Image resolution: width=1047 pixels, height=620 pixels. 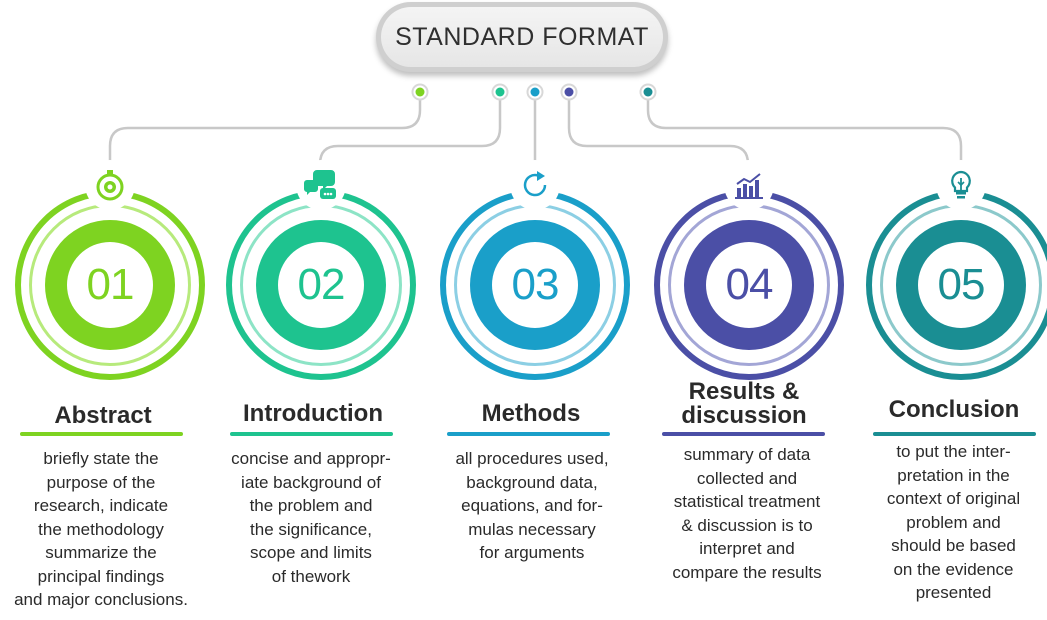 I want to click on step-03-heading: Methods, so click(x=531, y=413).